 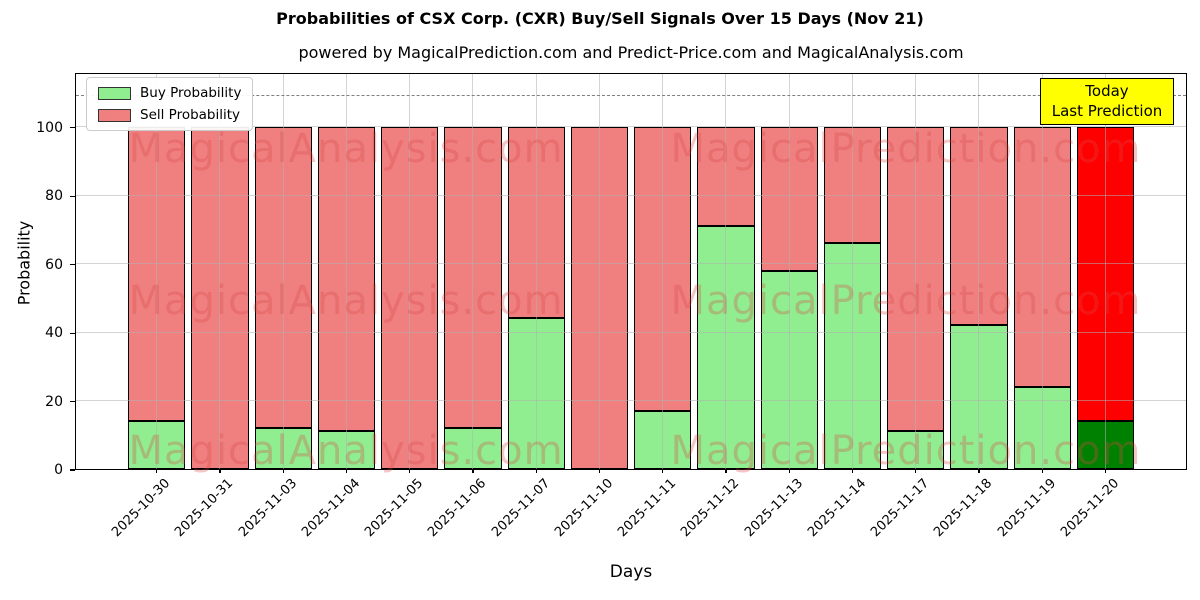 What do you see at coordinates (58, 470) in the screenshot?
I see `y-tick-label: 0` at bounding box center [58, 470].